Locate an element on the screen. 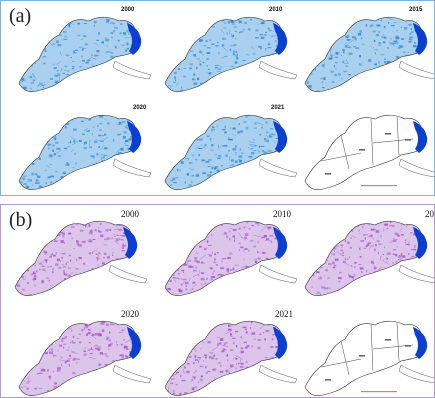  map-a-boundaries is located at coordinates (367, 152).